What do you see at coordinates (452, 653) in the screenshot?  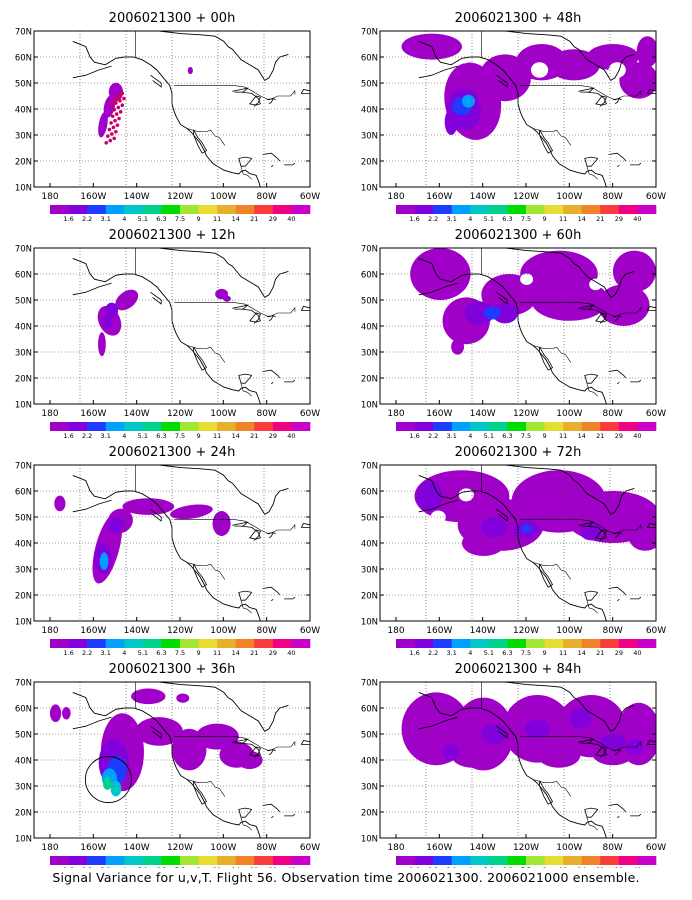 I see `colorbar-label: 3.1` at bounding box center [452, 653].